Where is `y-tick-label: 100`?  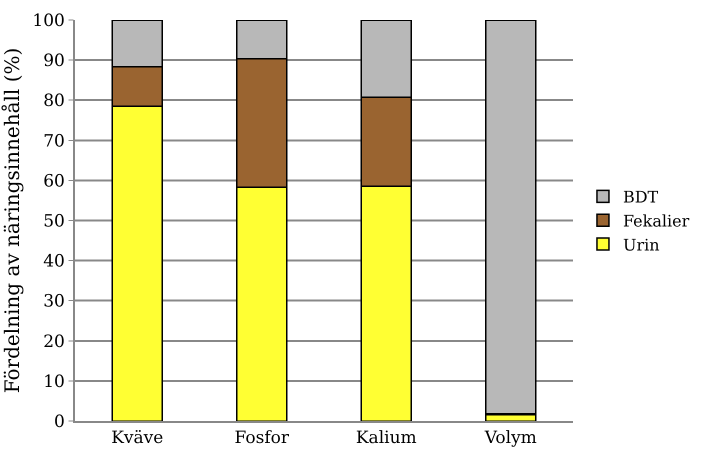 y-tick-label: 100 is located at coordinates (48, 20).